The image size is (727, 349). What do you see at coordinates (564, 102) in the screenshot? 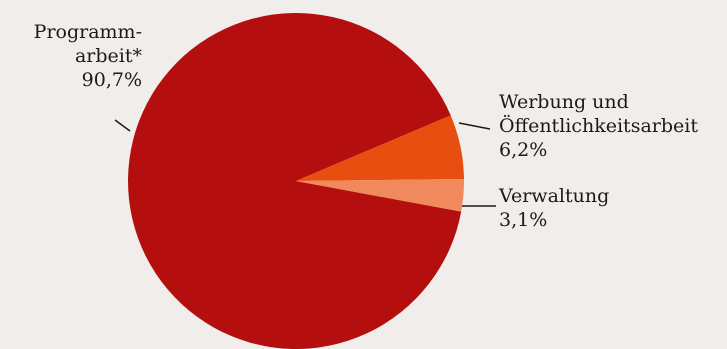
I see `label-werbung-line1: Werbung und` at bounding box center [564, 102].